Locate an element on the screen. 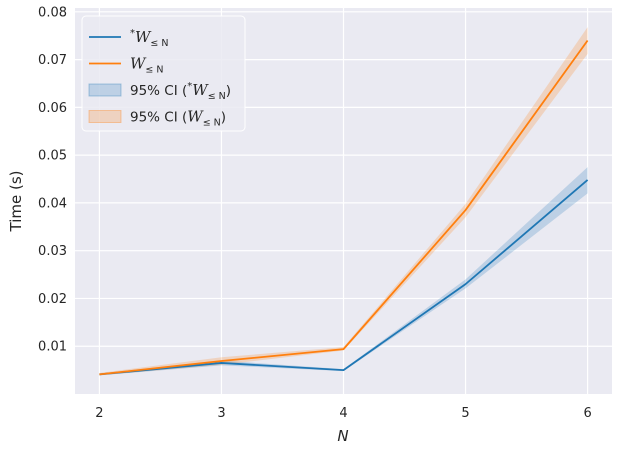  x-tick-labels: 2 3 4 5 6 is located at coordinates (343, 413).